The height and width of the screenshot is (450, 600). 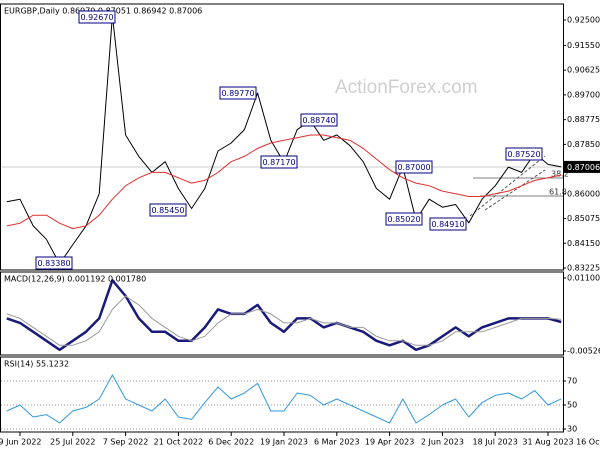 What do you see at coordinates (442, 442) in the screenshot?
I see `x-tick-label: 2 Jun 2023` at bounding box center [442, 442].